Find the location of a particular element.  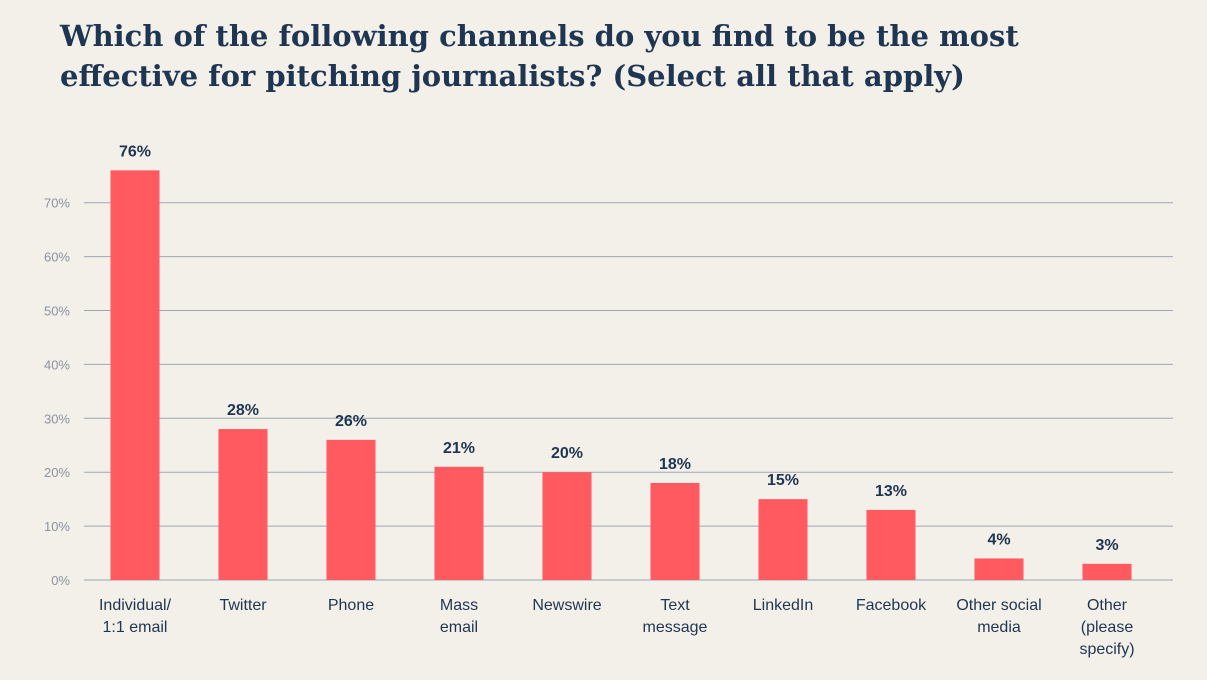

data-label: 4% is located at coordinates (998, 539).